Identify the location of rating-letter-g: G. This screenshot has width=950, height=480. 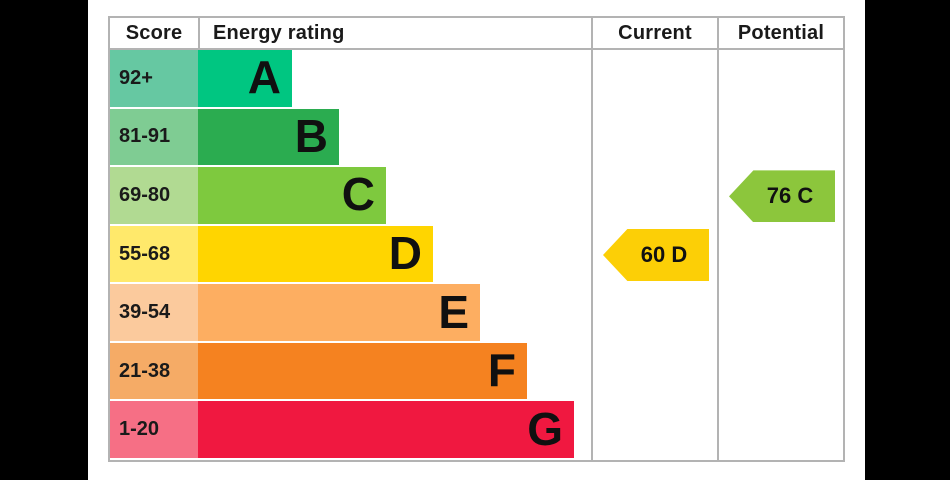
(545, 428).